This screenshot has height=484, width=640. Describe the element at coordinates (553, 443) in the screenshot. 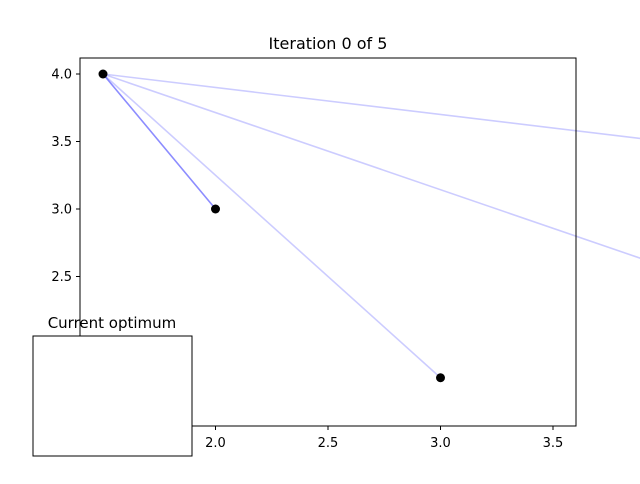

I see `x-tick-label-3: 3.5` at that location.